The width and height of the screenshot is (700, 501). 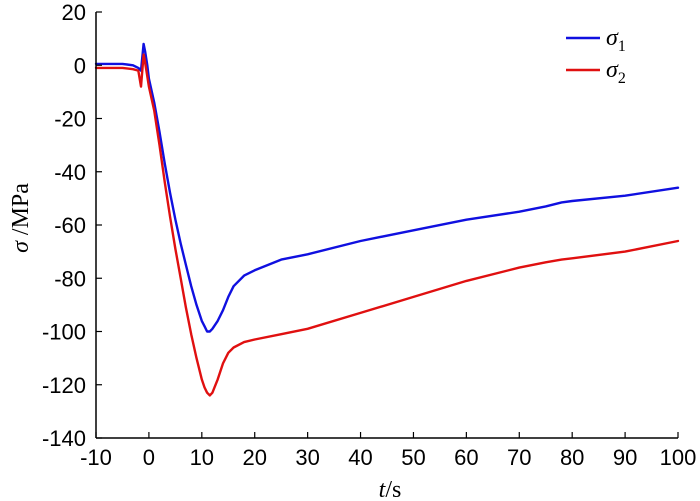 What do you see at coordinates (678, 457) in the screenshot?
I see `x-tick-label: 100` at bounding box center [678, 457].